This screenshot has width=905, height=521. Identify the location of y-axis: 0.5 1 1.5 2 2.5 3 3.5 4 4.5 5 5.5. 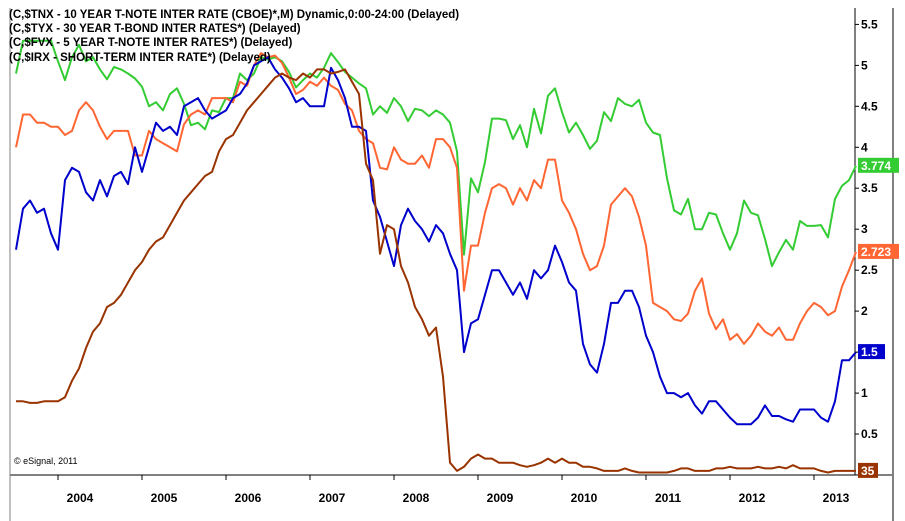
(866, 229).